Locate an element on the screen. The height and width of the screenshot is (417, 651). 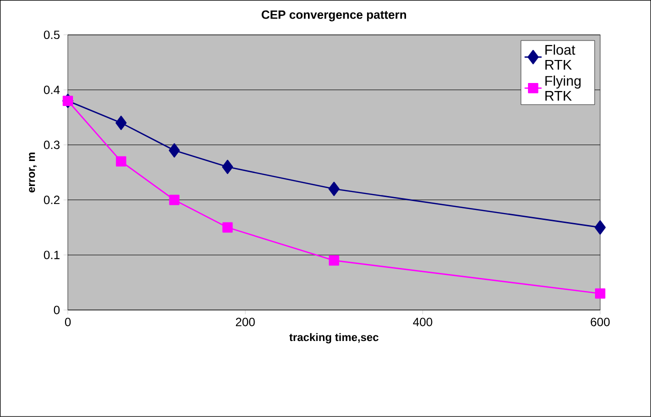
y-tick-label: 0.3 is located at coordinates (52, 145).